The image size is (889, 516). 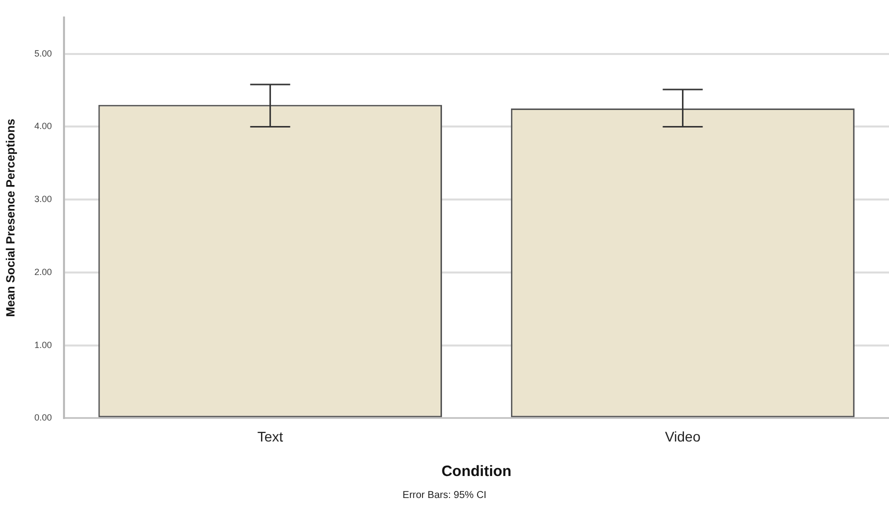 I want to click on text: Error Bars: 95% CI, so click(x=445, y=495).